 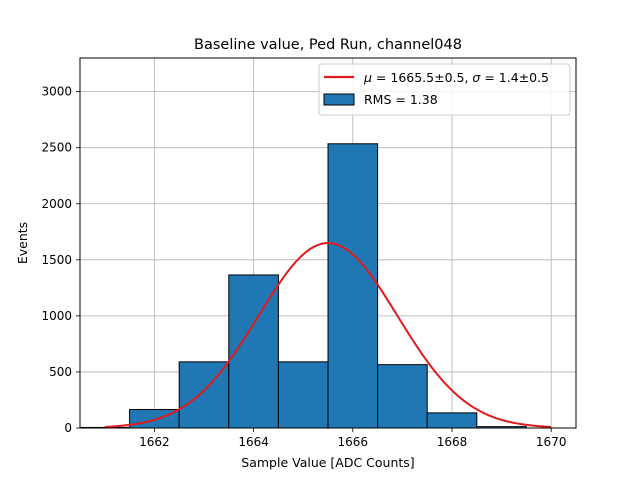 What do you see at coordinates (56, 316) in the screenshot?
I see `y-tick-label: 1000` at bounding box center [56, 316].